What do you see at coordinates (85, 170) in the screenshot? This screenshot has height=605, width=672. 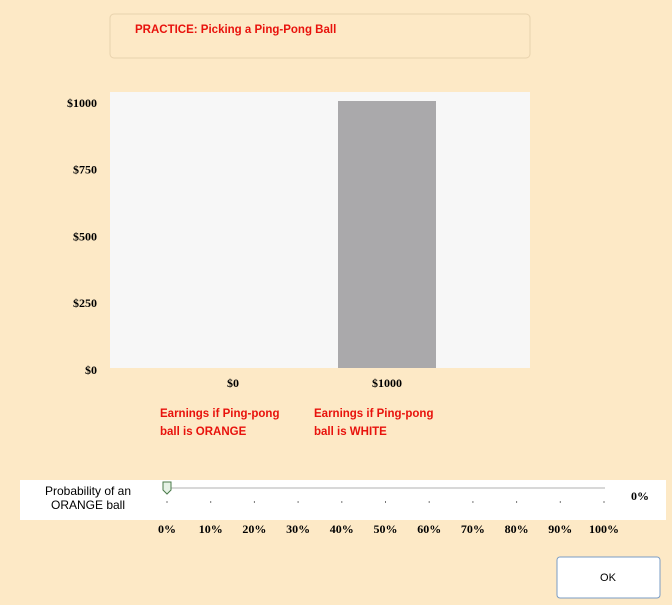 I see `y-tick-label: $750` at bounding box center [85, 170].